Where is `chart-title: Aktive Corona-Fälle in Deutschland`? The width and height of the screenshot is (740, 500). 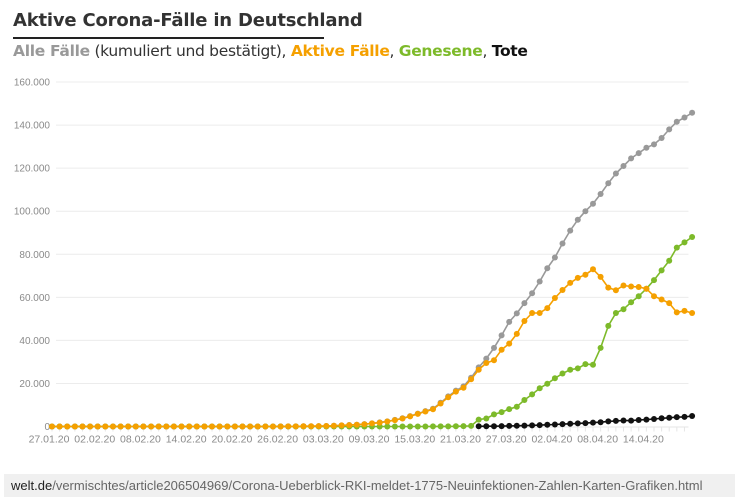 chart-title: Aktive Corona-Fälle in Deutschland is located at coordinates (188, 20).